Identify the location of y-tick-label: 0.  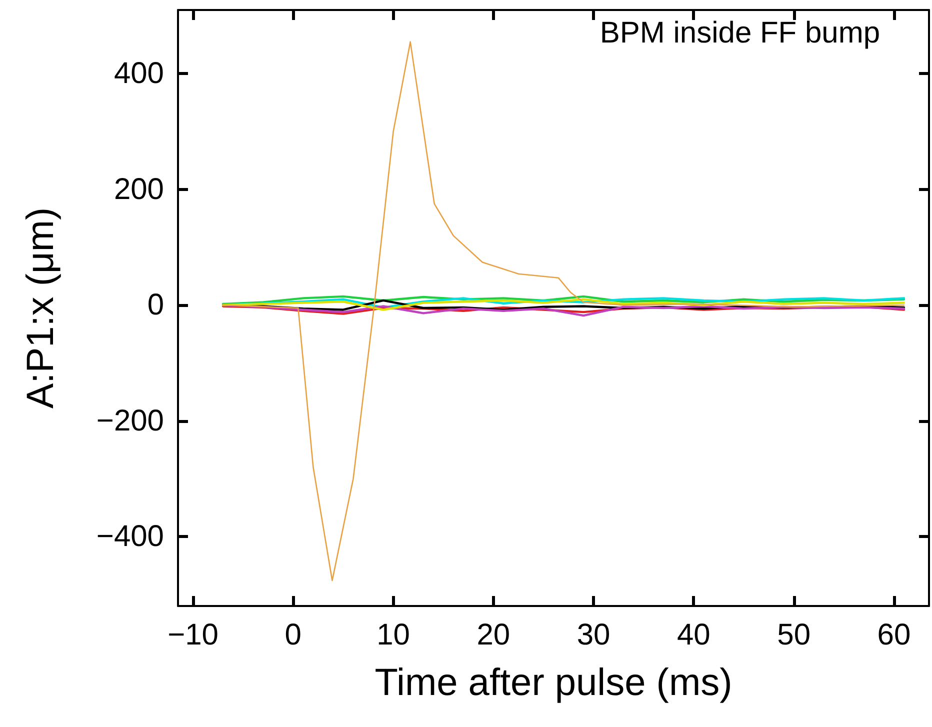
(155, 305).